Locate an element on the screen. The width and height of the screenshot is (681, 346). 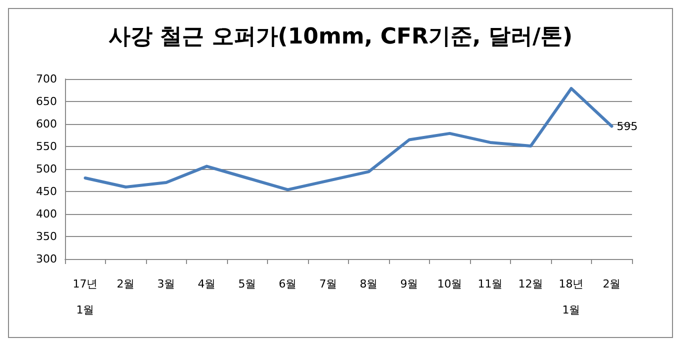
x-tick-label: 7월 is located at coordinates (328, 284).